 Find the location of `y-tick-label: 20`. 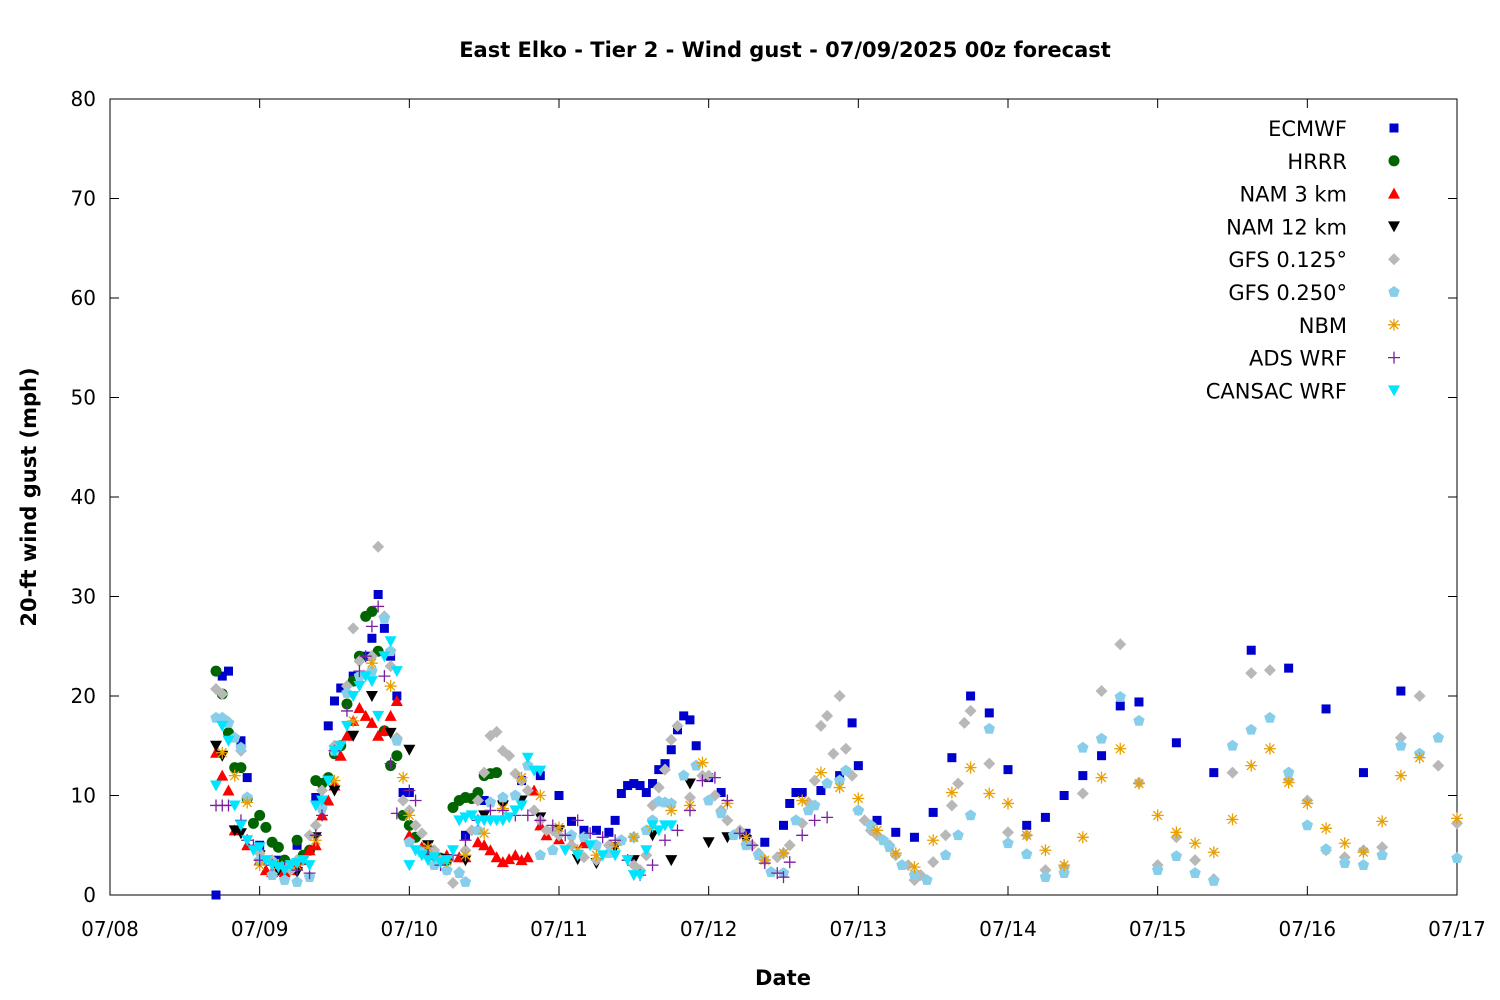

y-tick-label: 20 is located at coordinates (83, 696).